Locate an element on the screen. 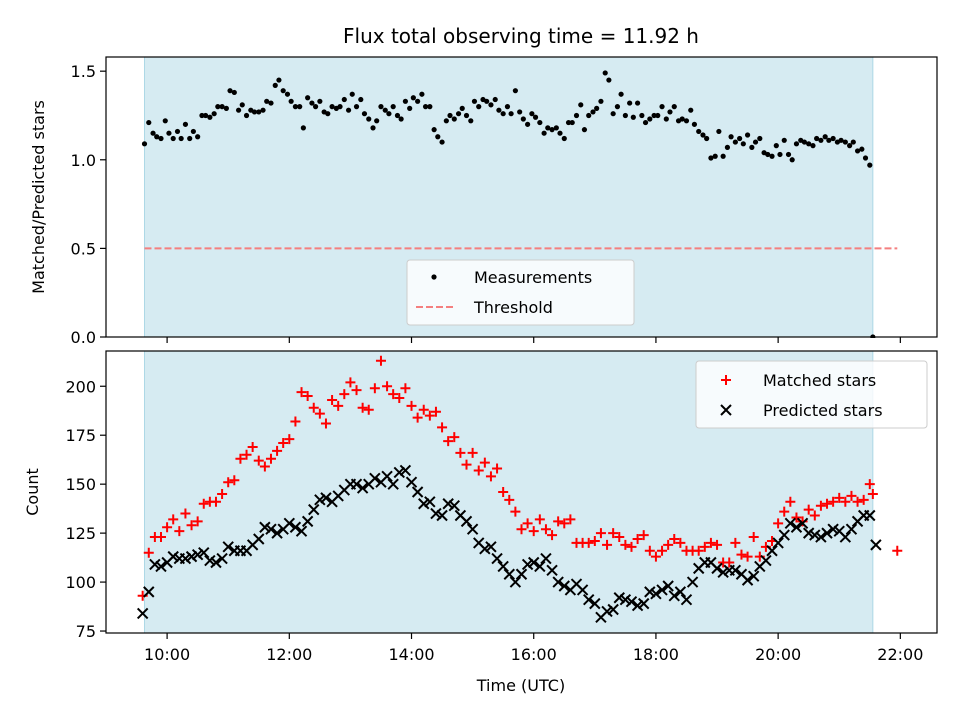 The height and width of the screenshot is (720, 960). legend-predicted-marker is located at coordinates (726, 410).